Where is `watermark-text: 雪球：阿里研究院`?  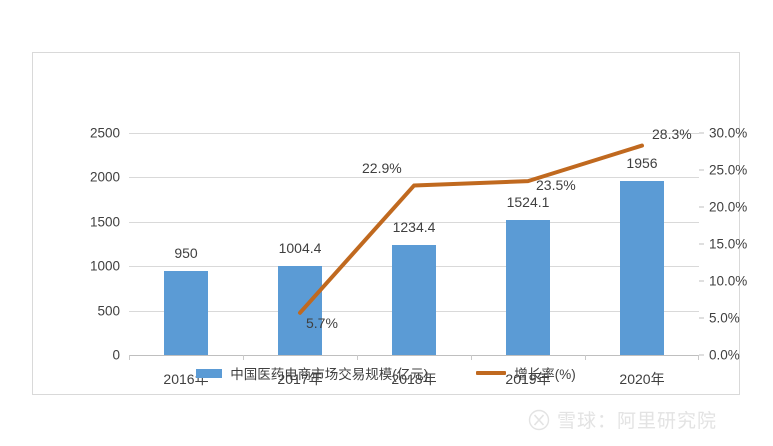 watermark-text: 雪球：阿里研究院 is located at coordinates (637, 421).